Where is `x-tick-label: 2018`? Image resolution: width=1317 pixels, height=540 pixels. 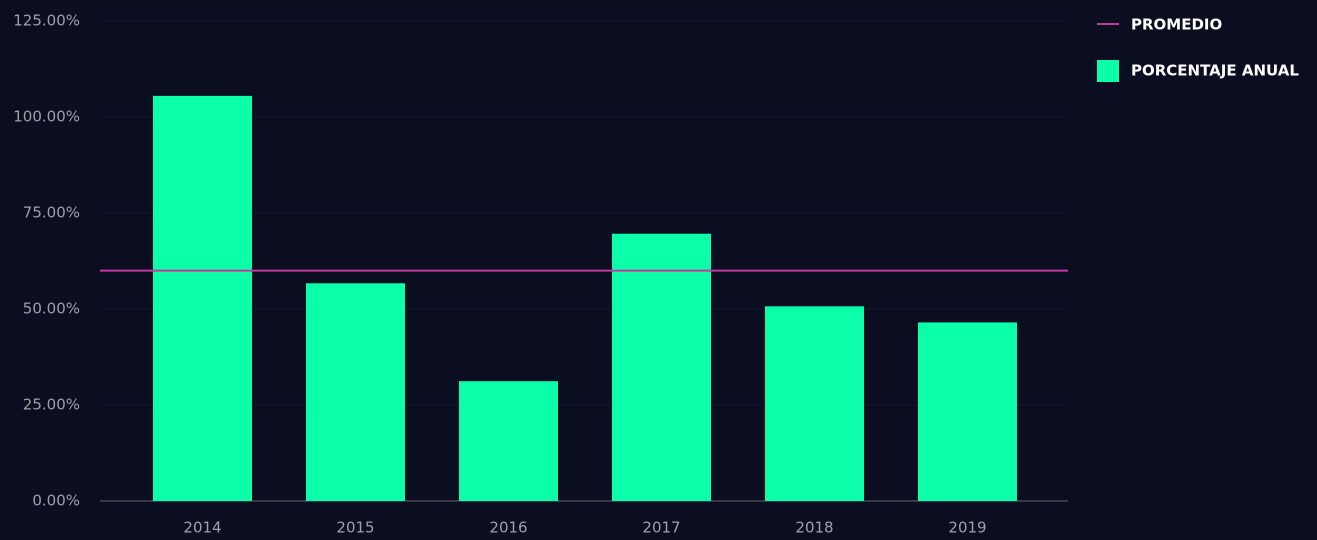 x-tick-label: 2018 is located at coordinates (814, 528).